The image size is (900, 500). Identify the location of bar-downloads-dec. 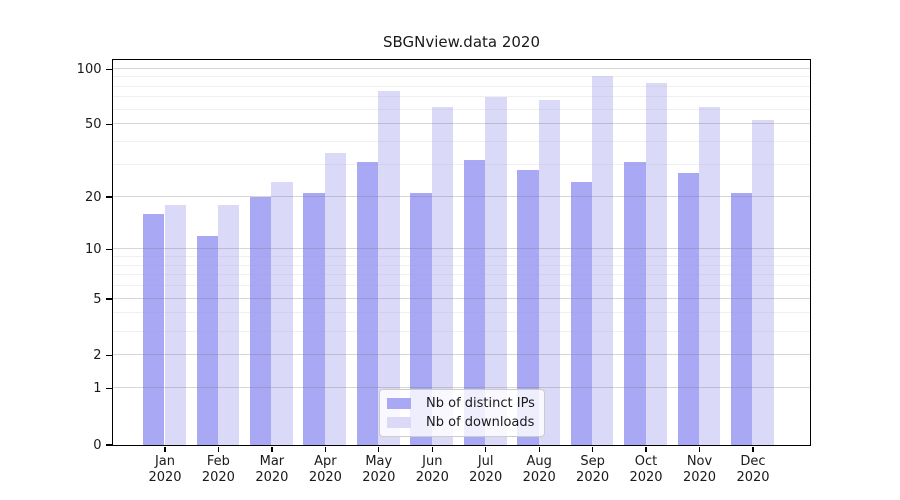
(763, 282).